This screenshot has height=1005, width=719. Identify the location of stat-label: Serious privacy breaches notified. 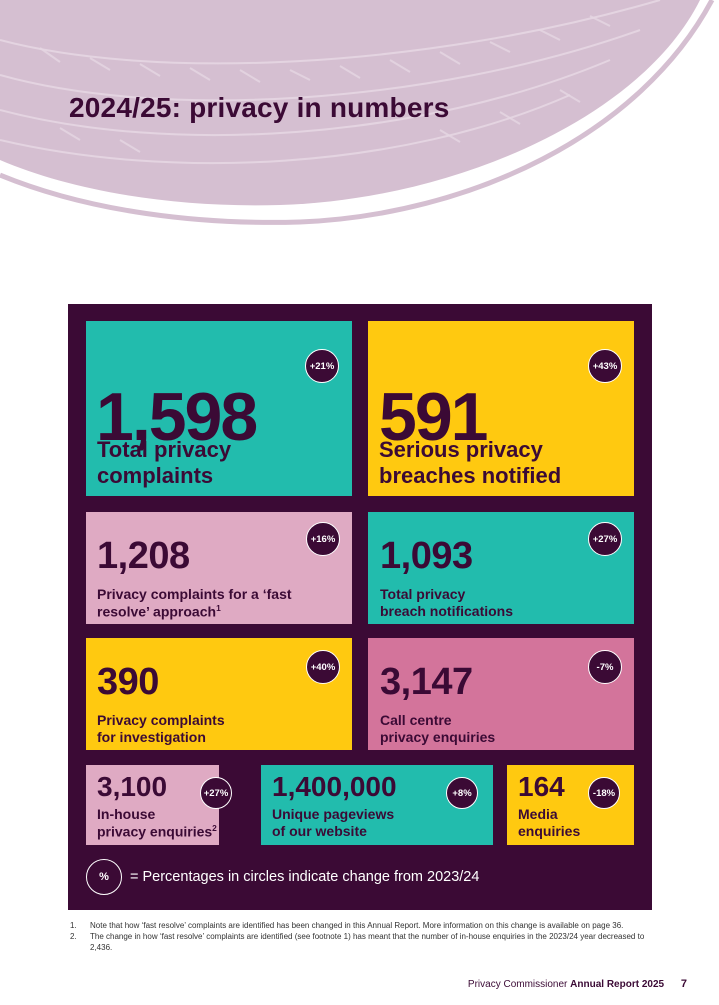
(470, 463).